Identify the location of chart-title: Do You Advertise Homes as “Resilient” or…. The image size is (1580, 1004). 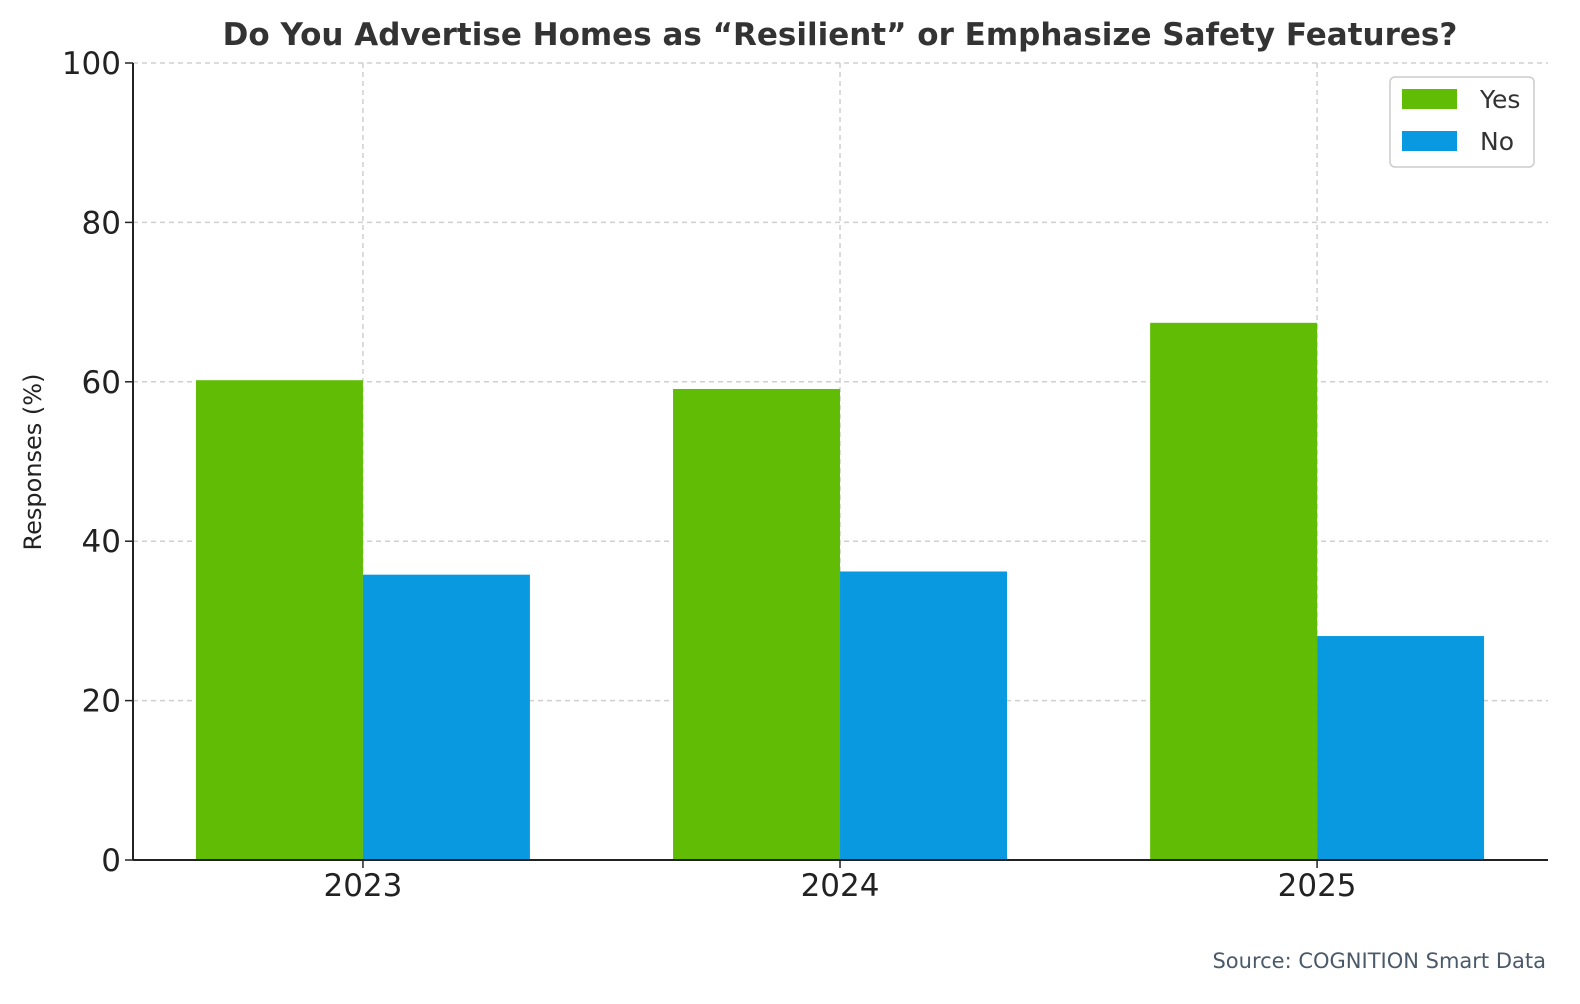
(840, 35).